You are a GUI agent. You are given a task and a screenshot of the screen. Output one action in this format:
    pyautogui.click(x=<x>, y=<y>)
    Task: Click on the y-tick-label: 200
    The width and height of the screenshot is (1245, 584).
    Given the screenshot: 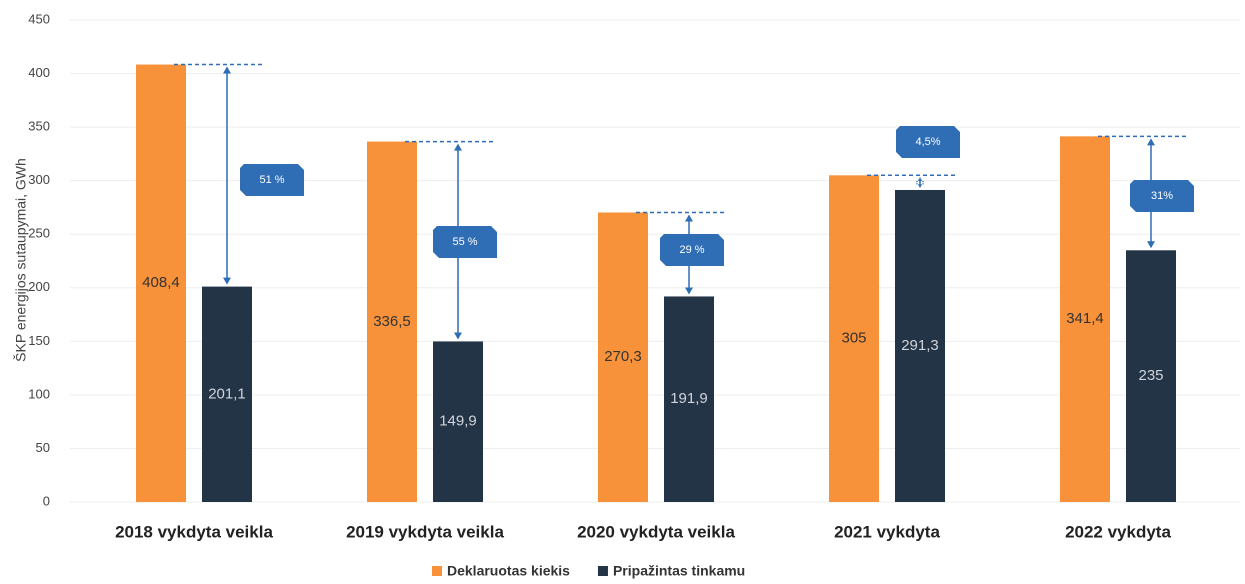 What is the action you would take?
    pyautogui.click(x=39, y=286)
    